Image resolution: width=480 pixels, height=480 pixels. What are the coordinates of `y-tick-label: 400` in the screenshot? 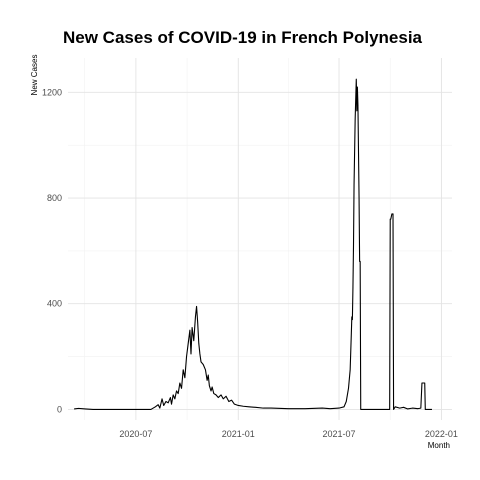 It's located at (54, 304).